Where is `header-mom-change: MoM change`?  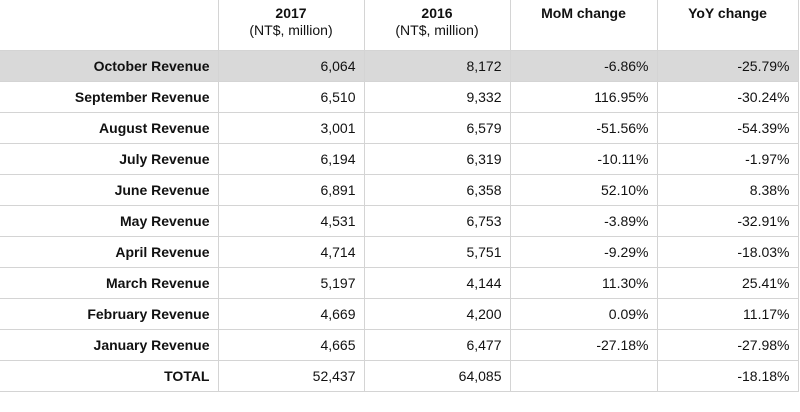
header-mom-change: MoM change is located at coordinates (583, 25).